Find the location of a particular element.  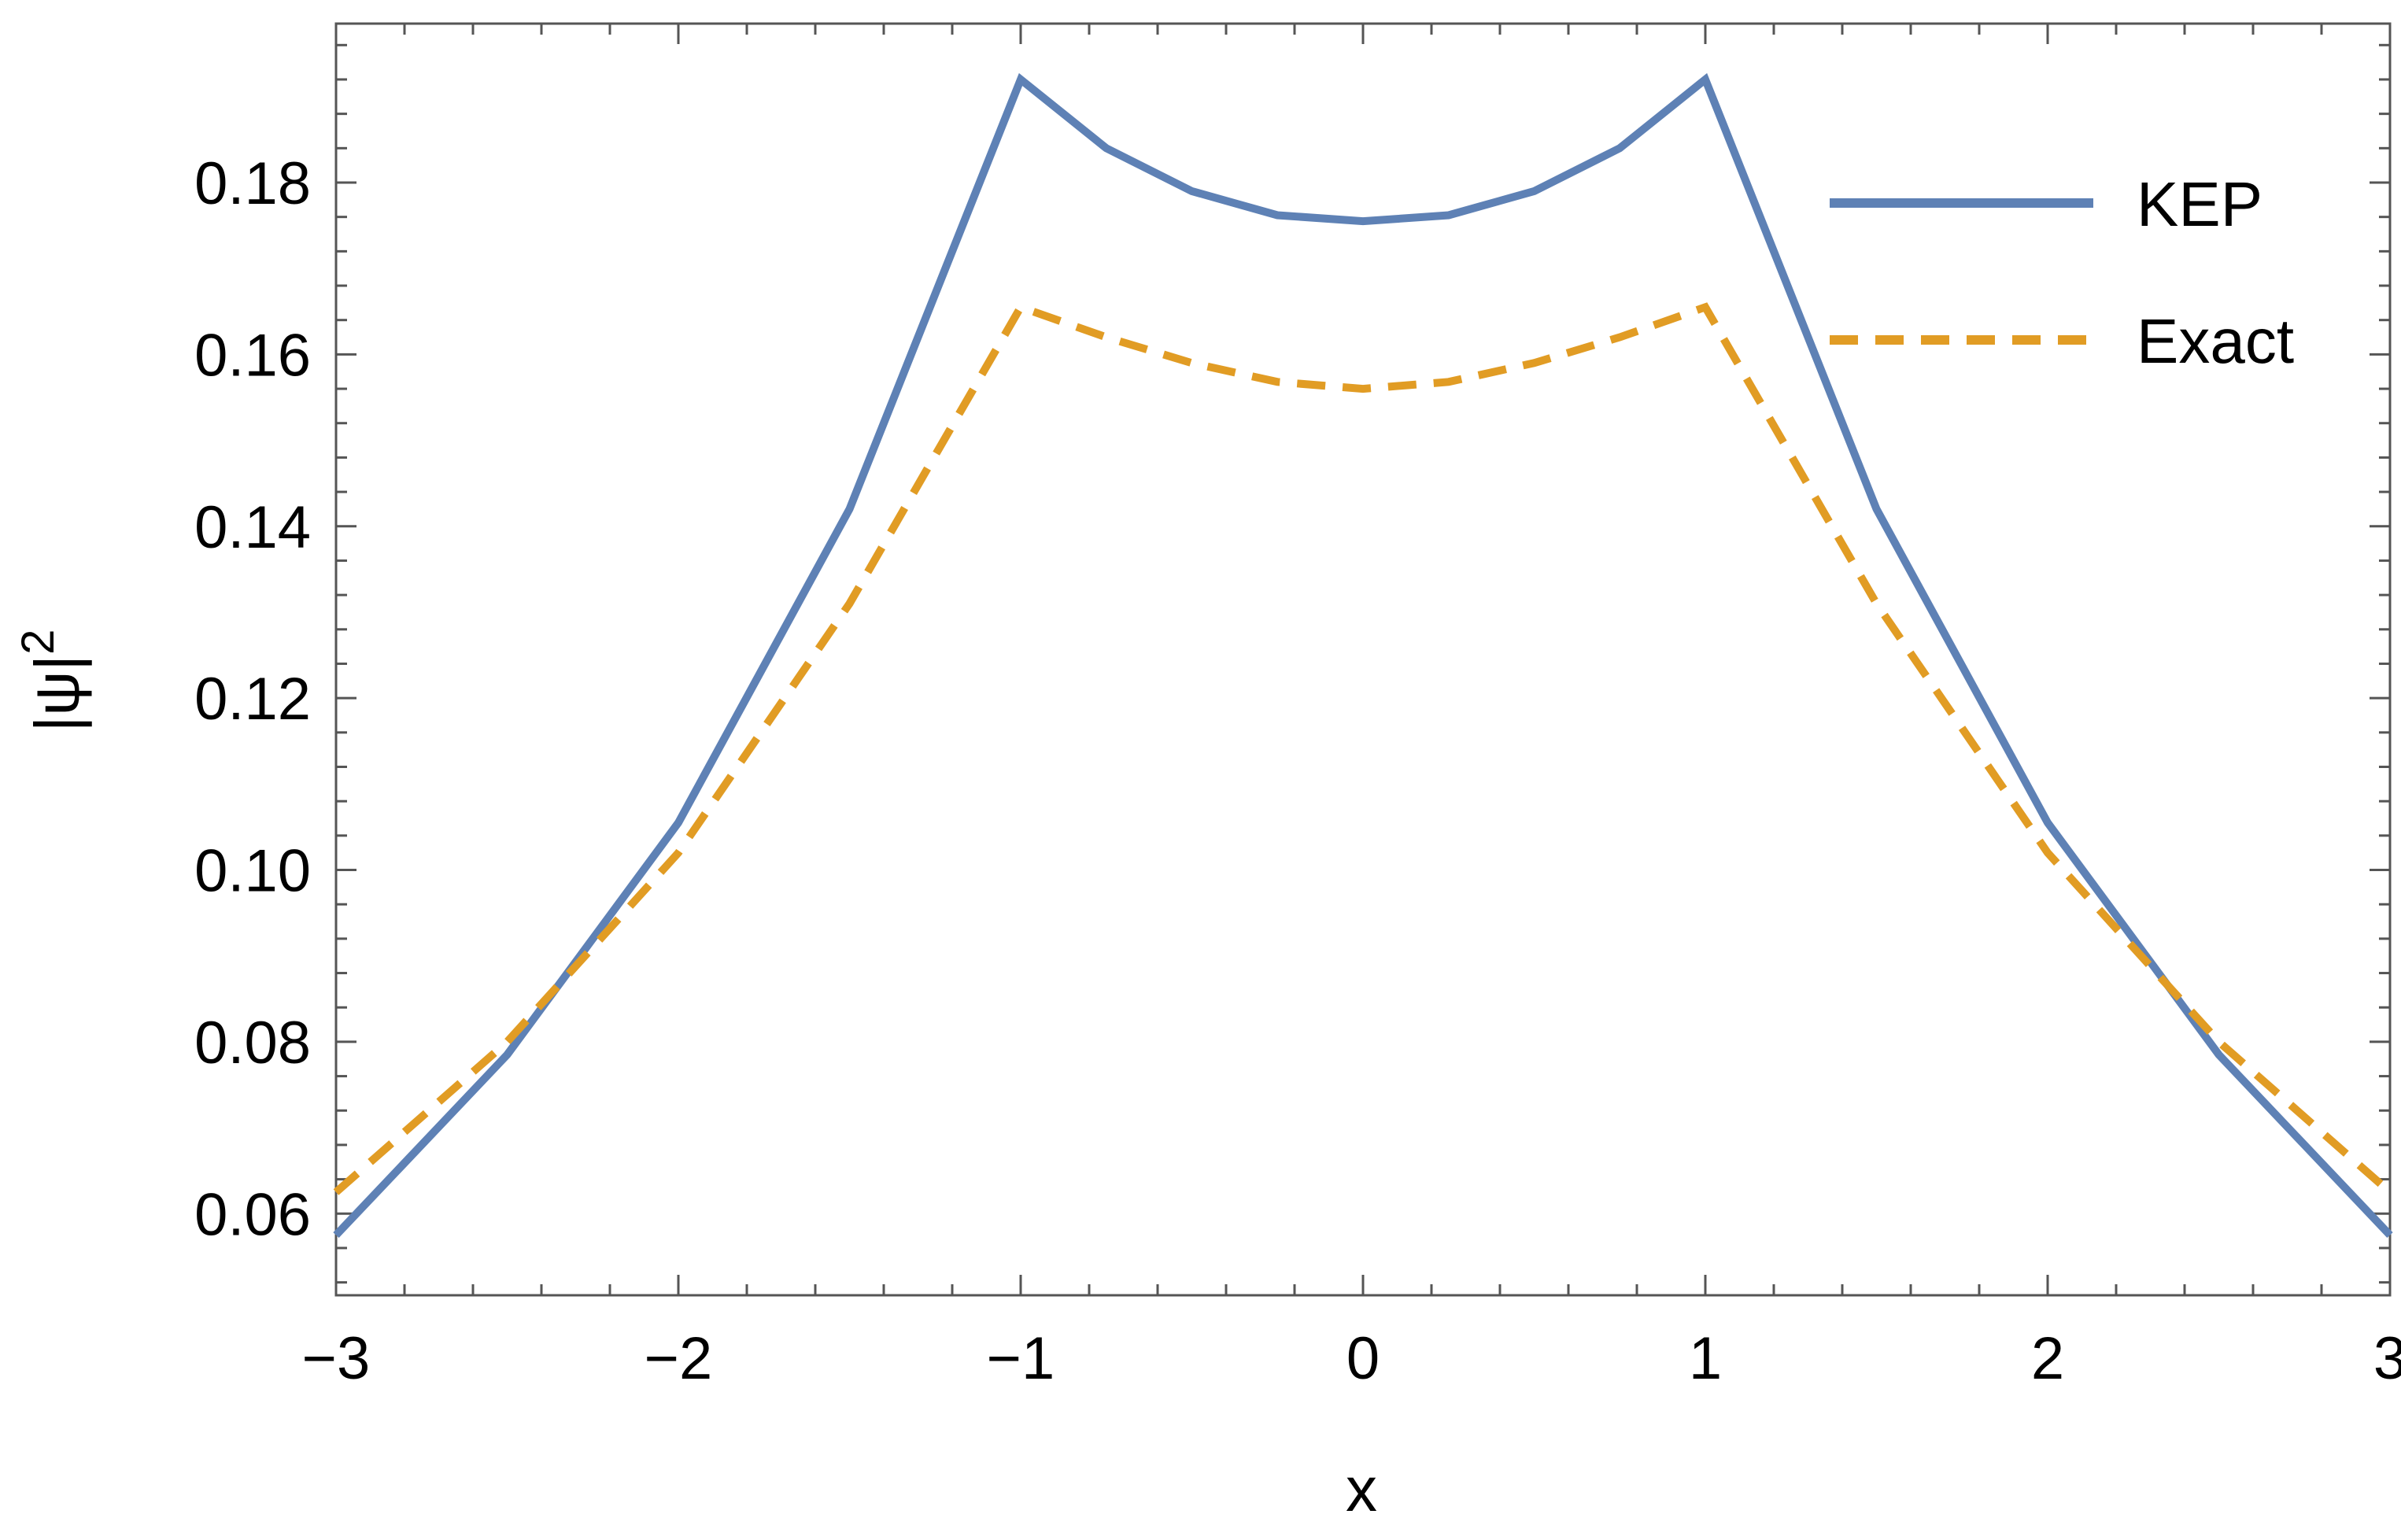

y-tick-label: 0.14 is located at coordinates (252, 527).